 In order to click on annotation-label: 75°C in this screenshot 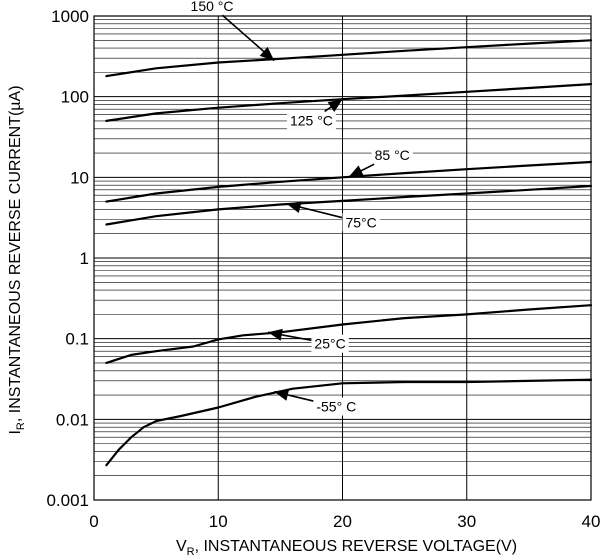, I will do `click(360, 222)`.